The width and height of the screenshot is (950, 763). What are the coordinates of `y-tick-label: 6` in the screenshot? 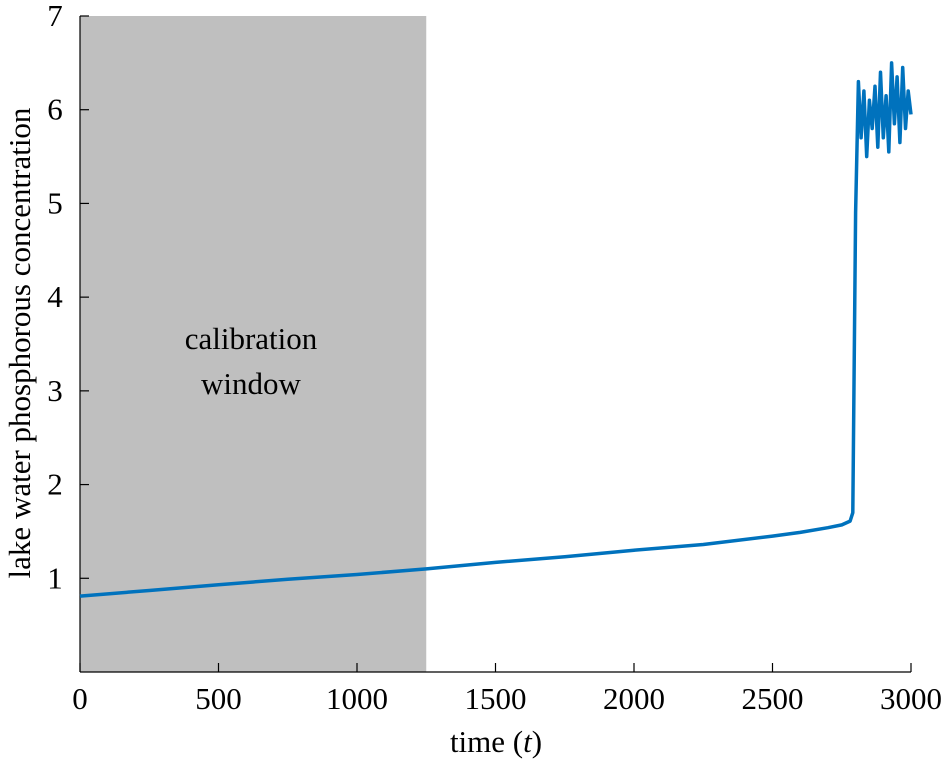 It's located at (55, 109).